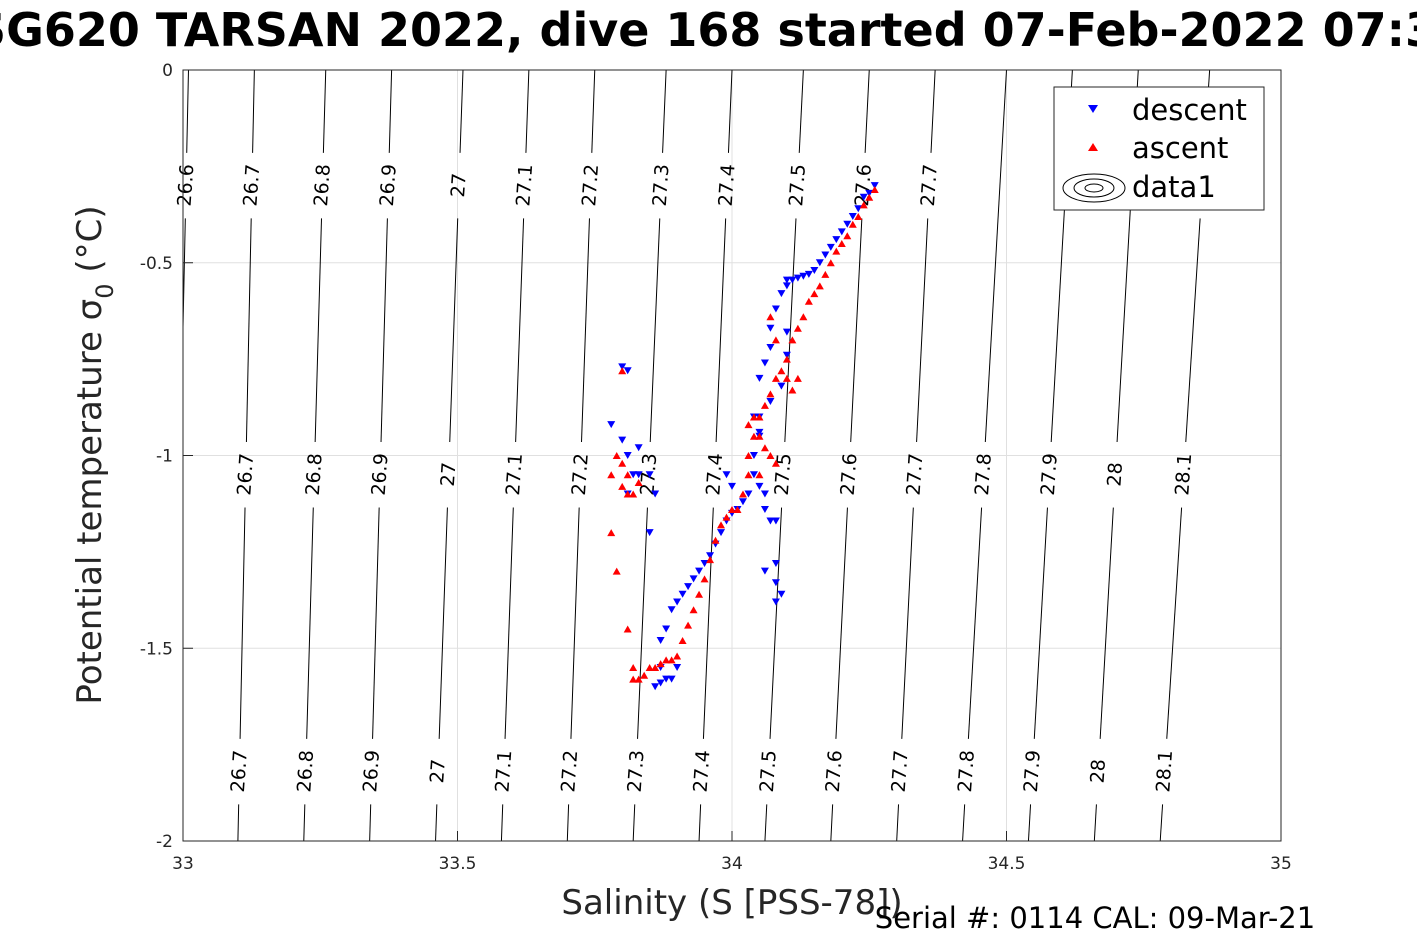  Describe the element at coordinates (834, 771) in the screenshot. I see `contour-label-27.6-2: 27.6` at that location.